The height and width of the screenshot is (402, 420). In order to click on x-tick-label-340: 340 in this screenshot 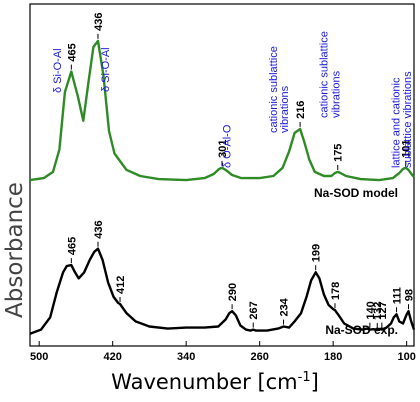, I will do `click(186, 357)`.